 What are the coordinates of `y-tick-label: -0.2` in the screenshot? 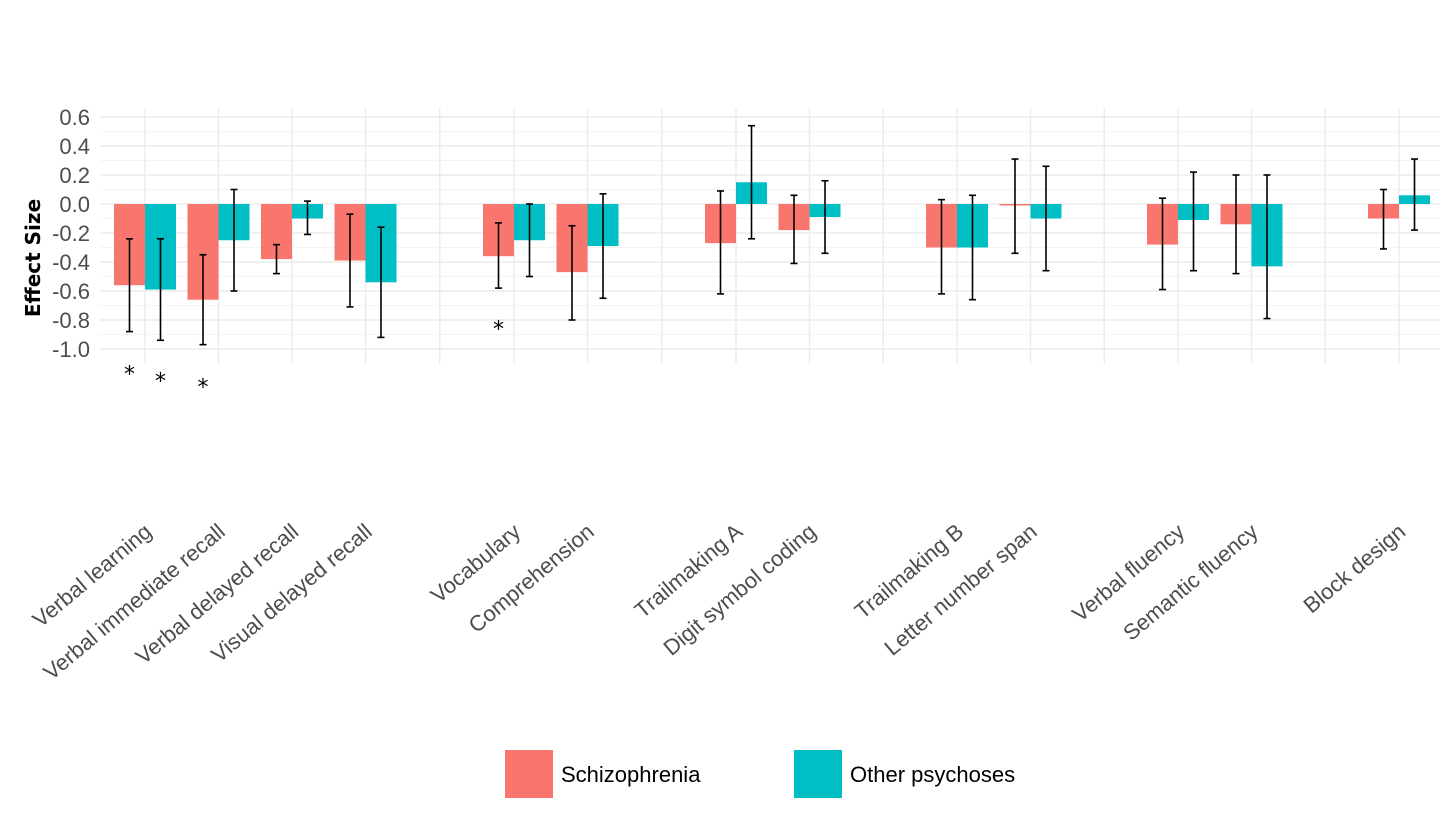 It's located at (71, 233).